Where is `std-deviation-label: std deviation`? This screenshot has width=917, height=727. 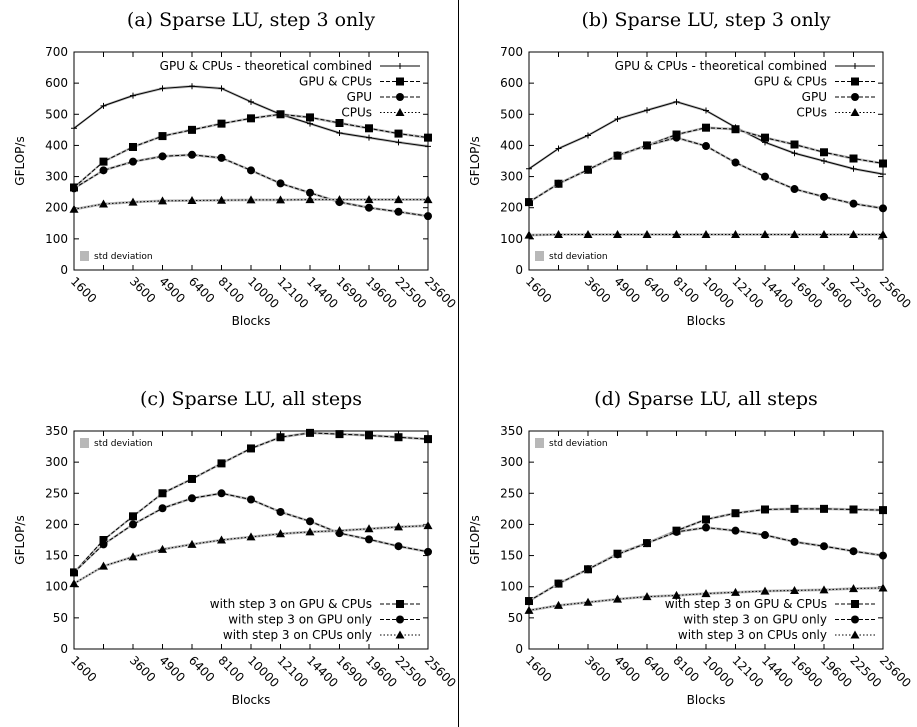
std-deviation-label: std deviation is located at coordinates (578, 444).